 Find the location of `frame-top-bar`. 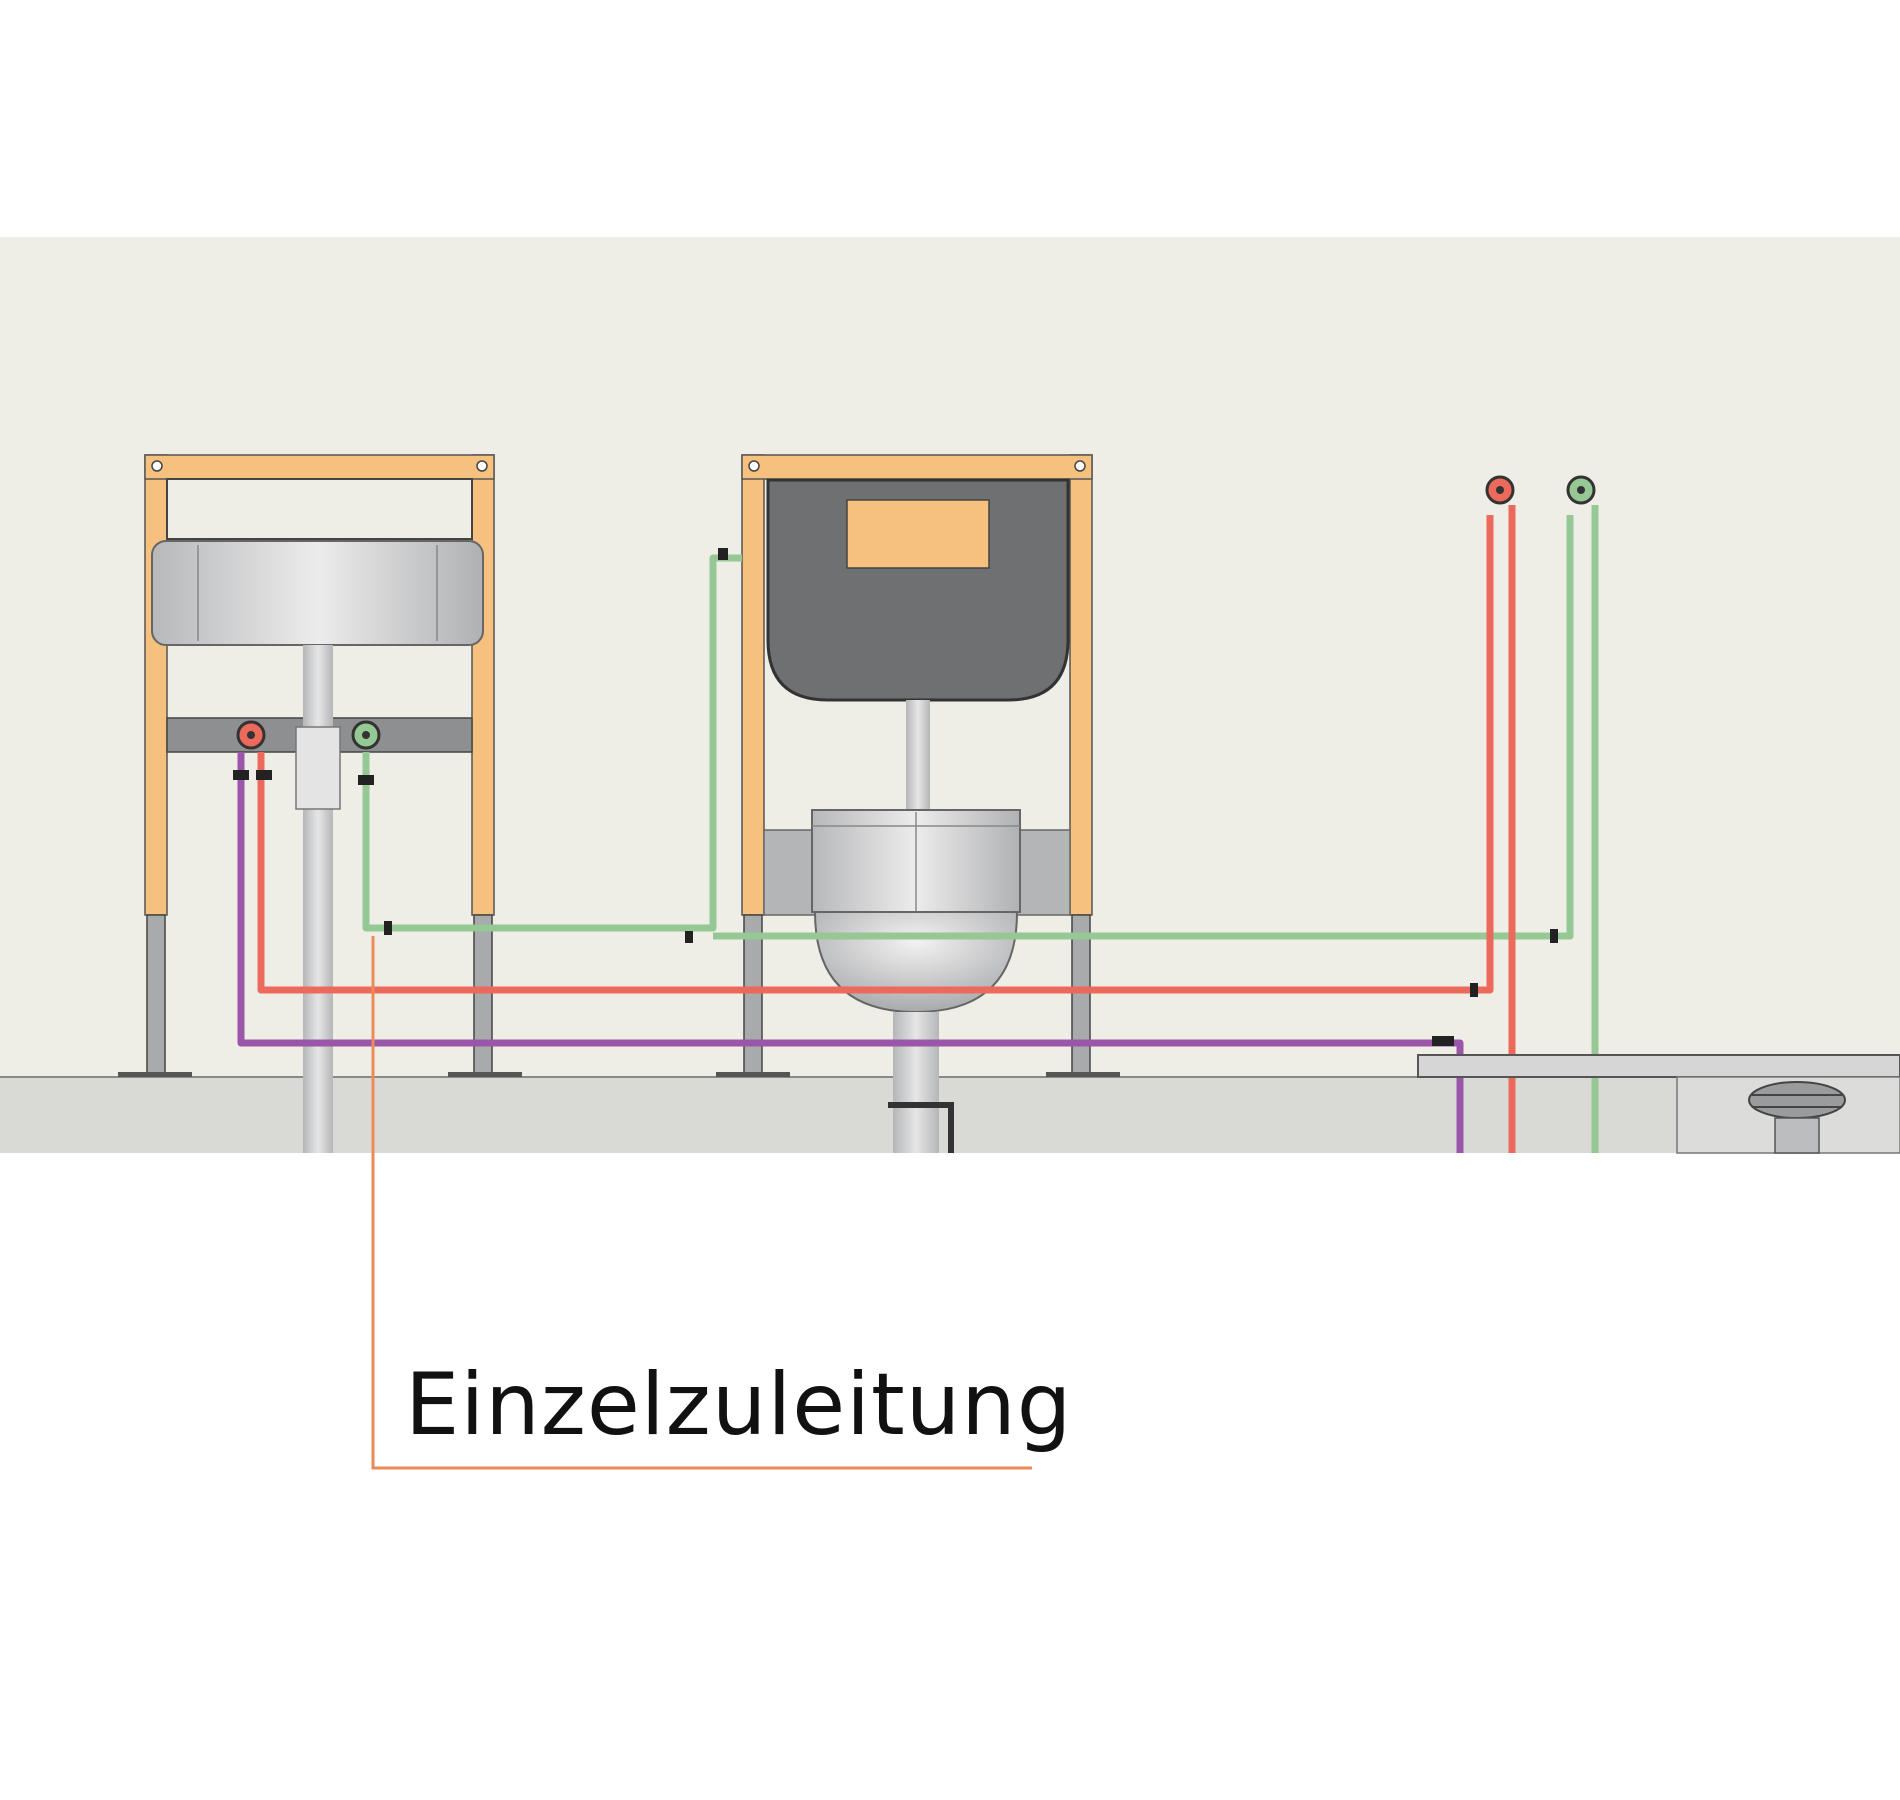

frame-top-bar is located at coordinates (319, 467).